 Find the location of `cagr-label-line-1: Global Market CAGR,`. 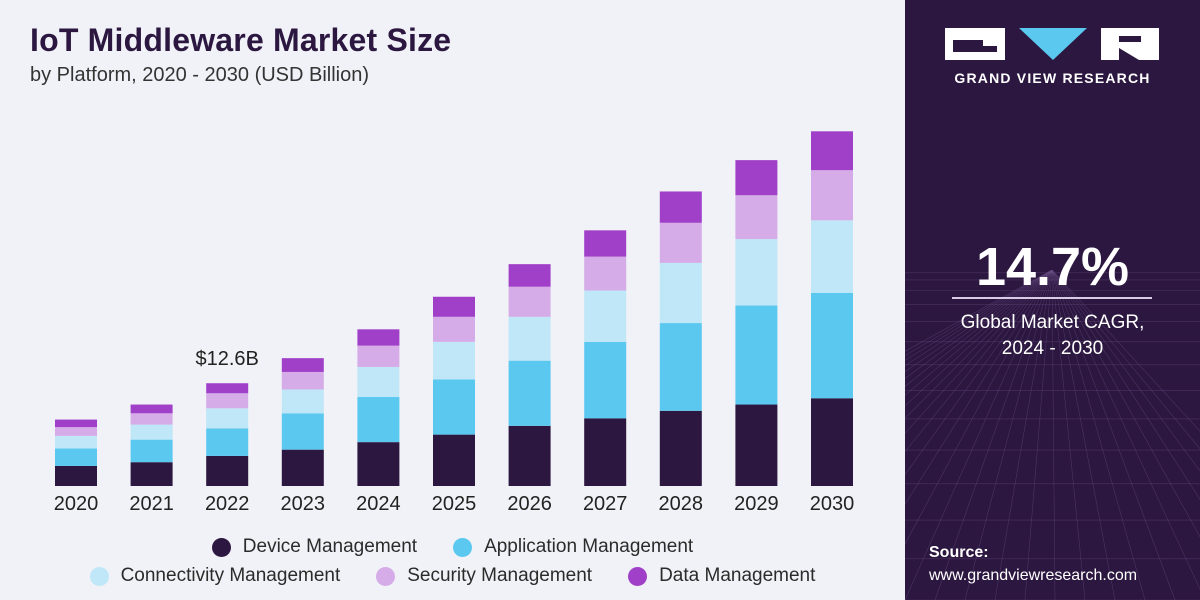

cagr-label-line-1: Global Market CAGR, is located at coordinates (1052, 322).